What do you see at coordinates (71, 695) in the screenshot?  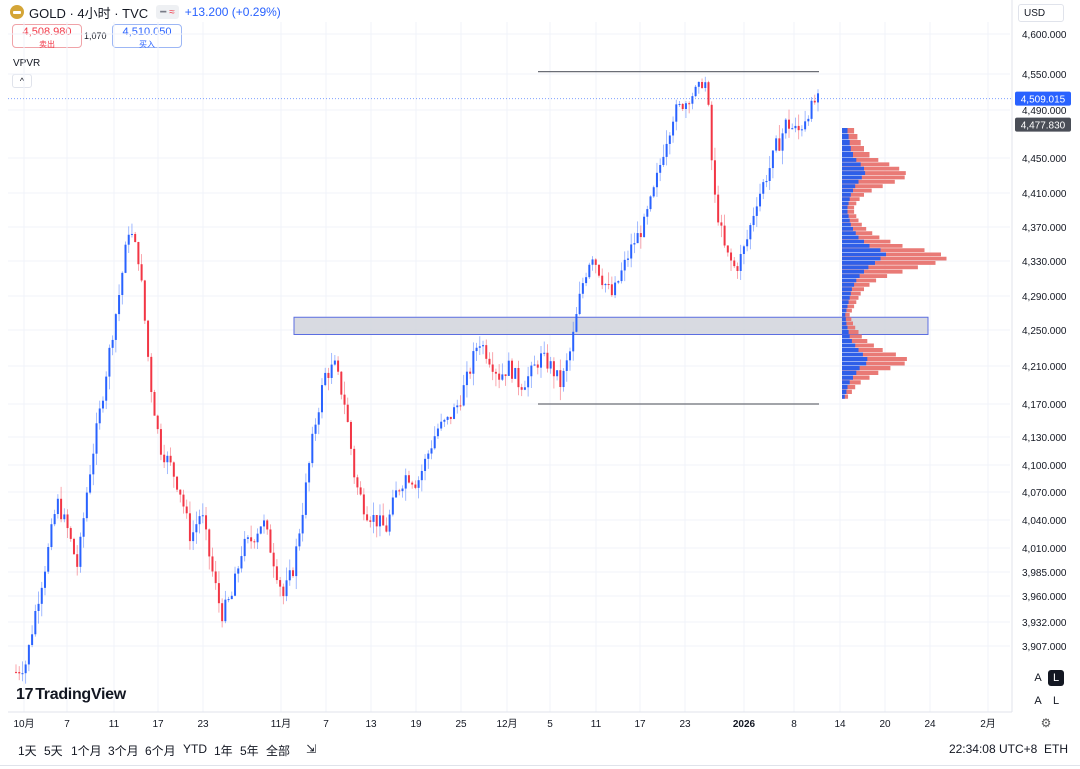 I see `tradingview-logo: 17 TradingView` at bounding box center [71, 695].